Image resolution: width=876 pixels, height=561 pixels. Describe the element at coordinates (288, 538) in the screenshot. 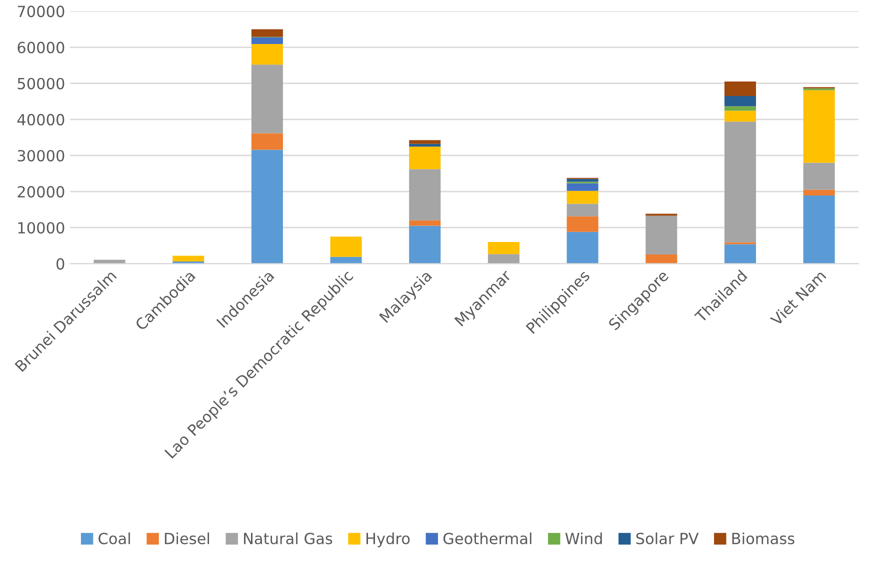

I see `legend-label: Natural Gas` at that location.